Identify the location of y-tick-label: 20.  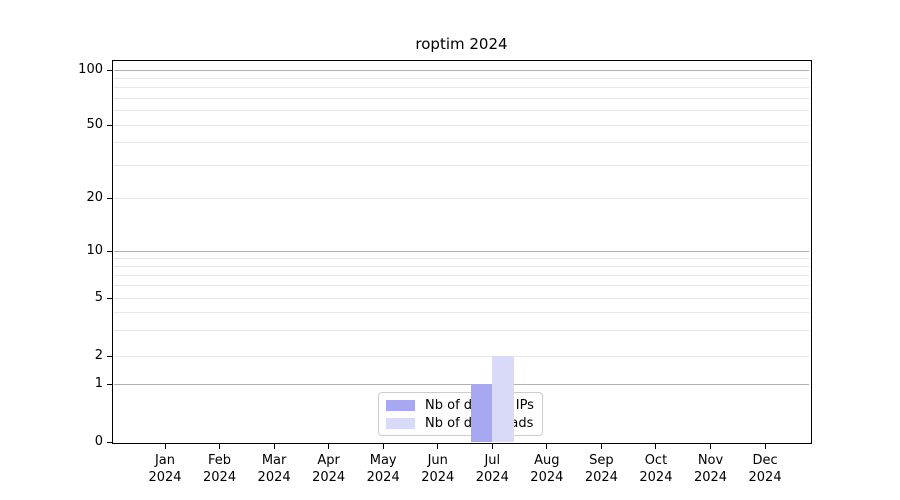
(94, 197).